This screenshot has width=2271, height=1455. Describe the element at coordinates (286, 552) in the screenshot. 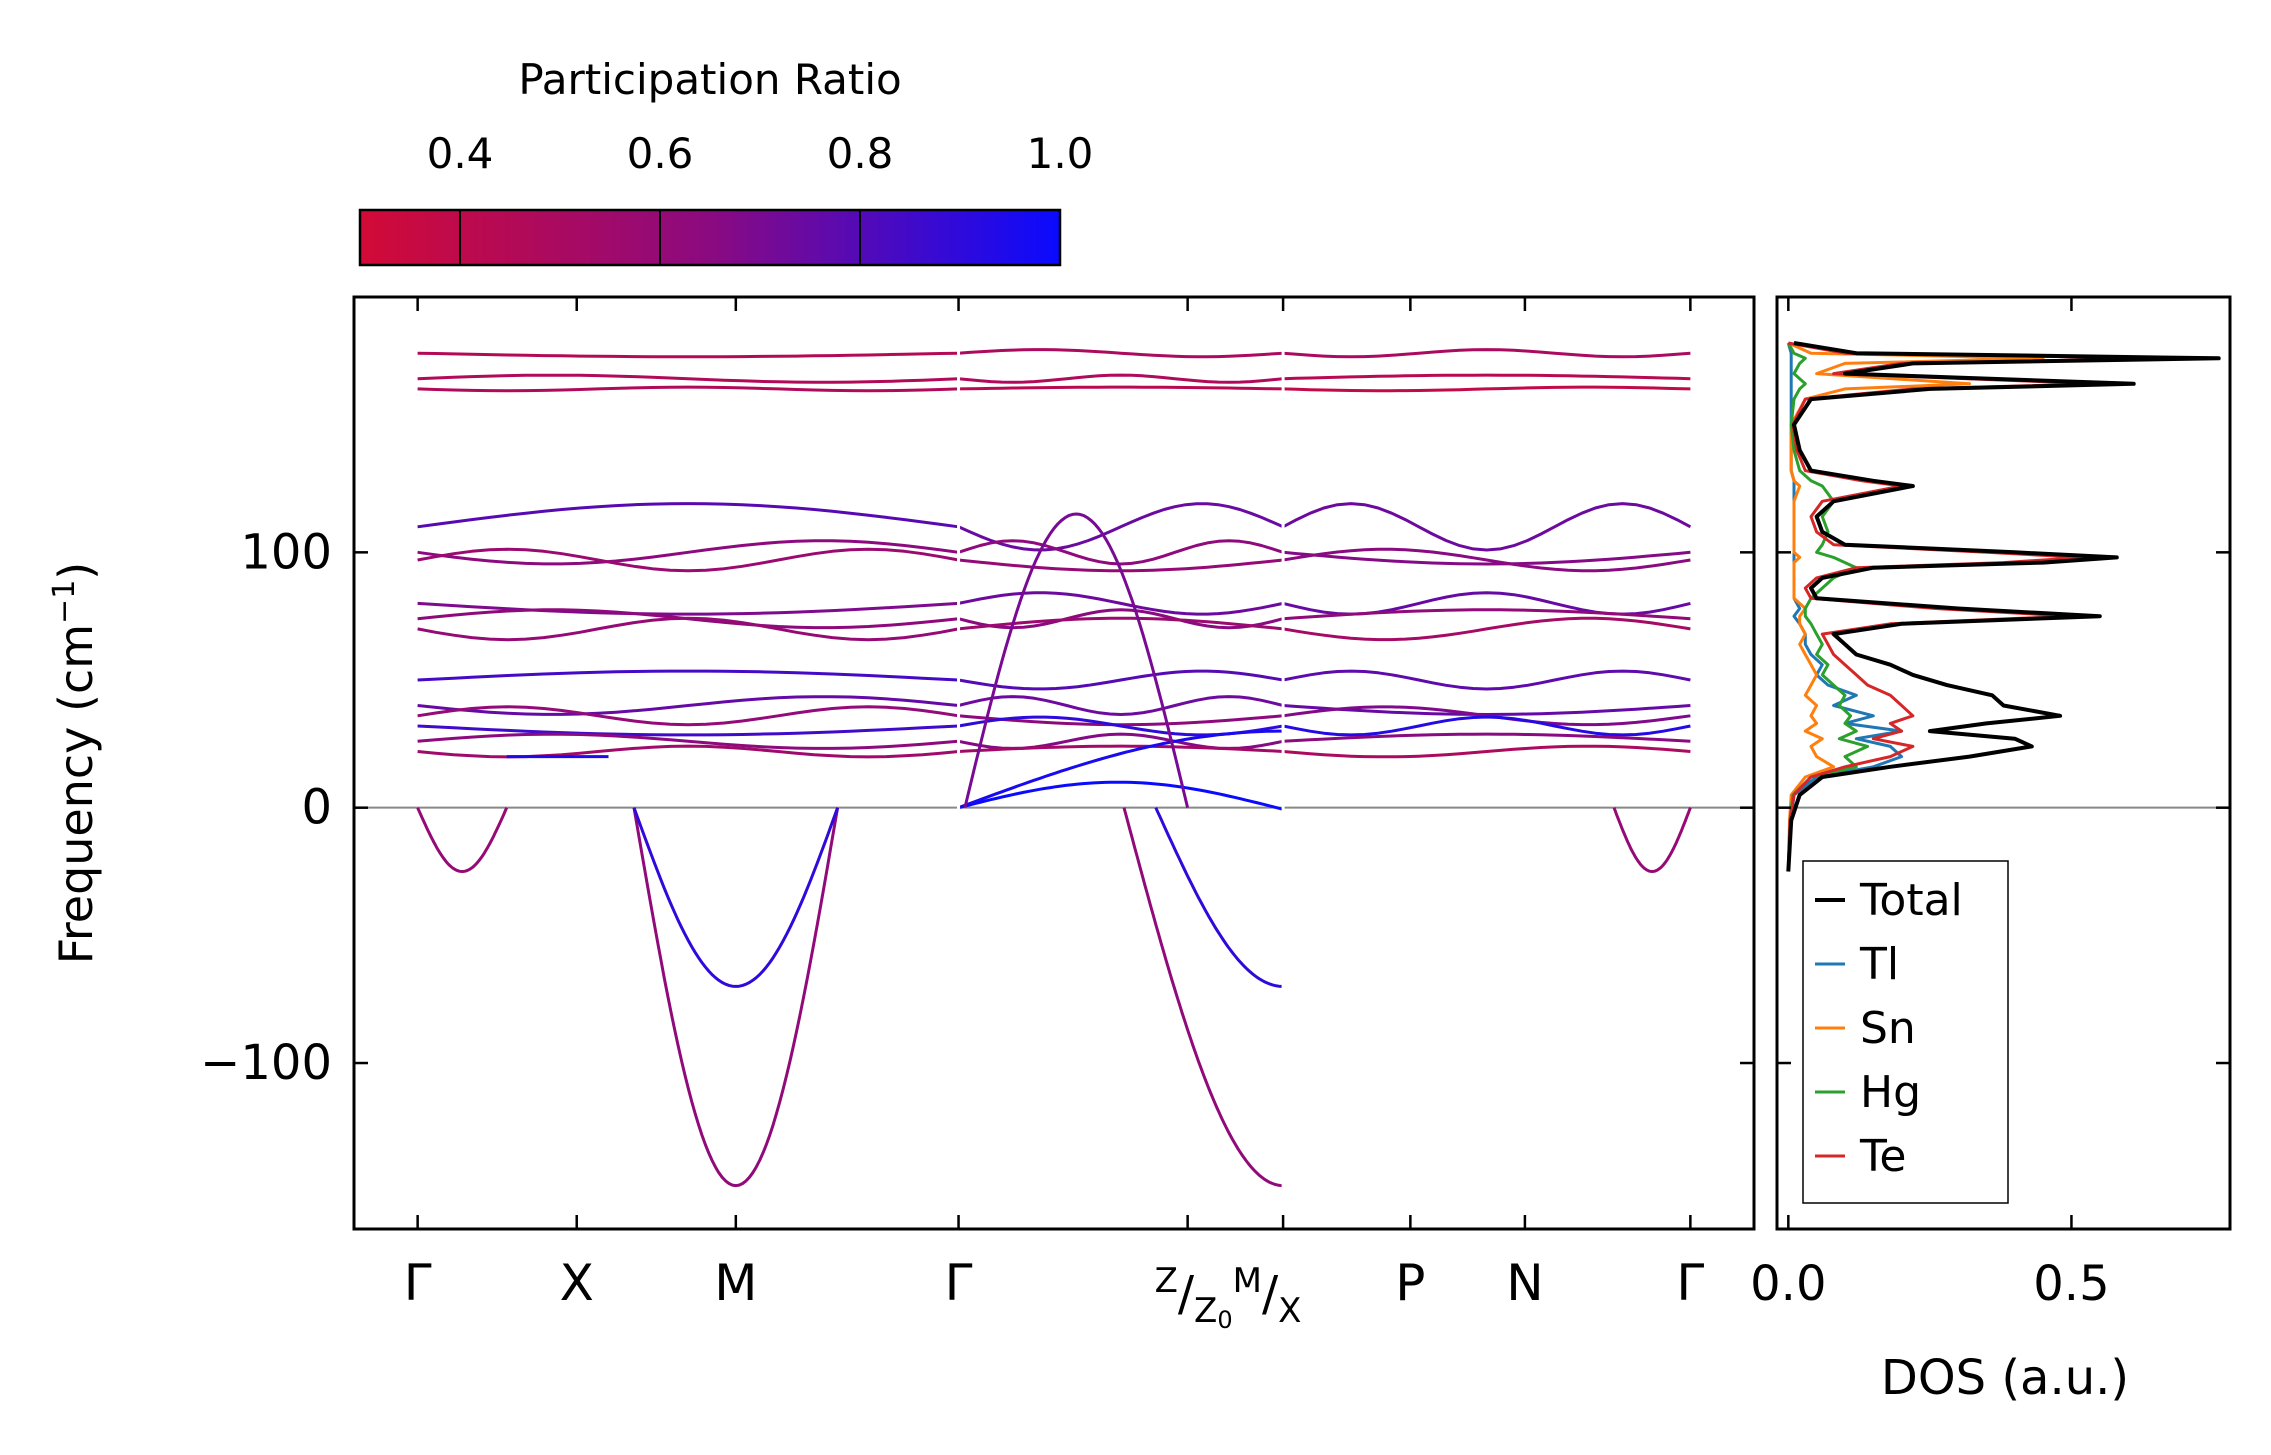

I see `y-tick-label: 100` at that location.